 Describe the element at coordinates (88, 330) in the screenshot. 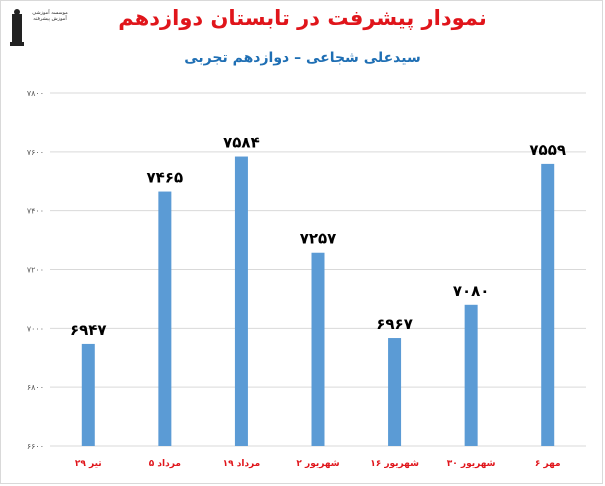

I see `data-label: ۶۹۴۷` at that location.